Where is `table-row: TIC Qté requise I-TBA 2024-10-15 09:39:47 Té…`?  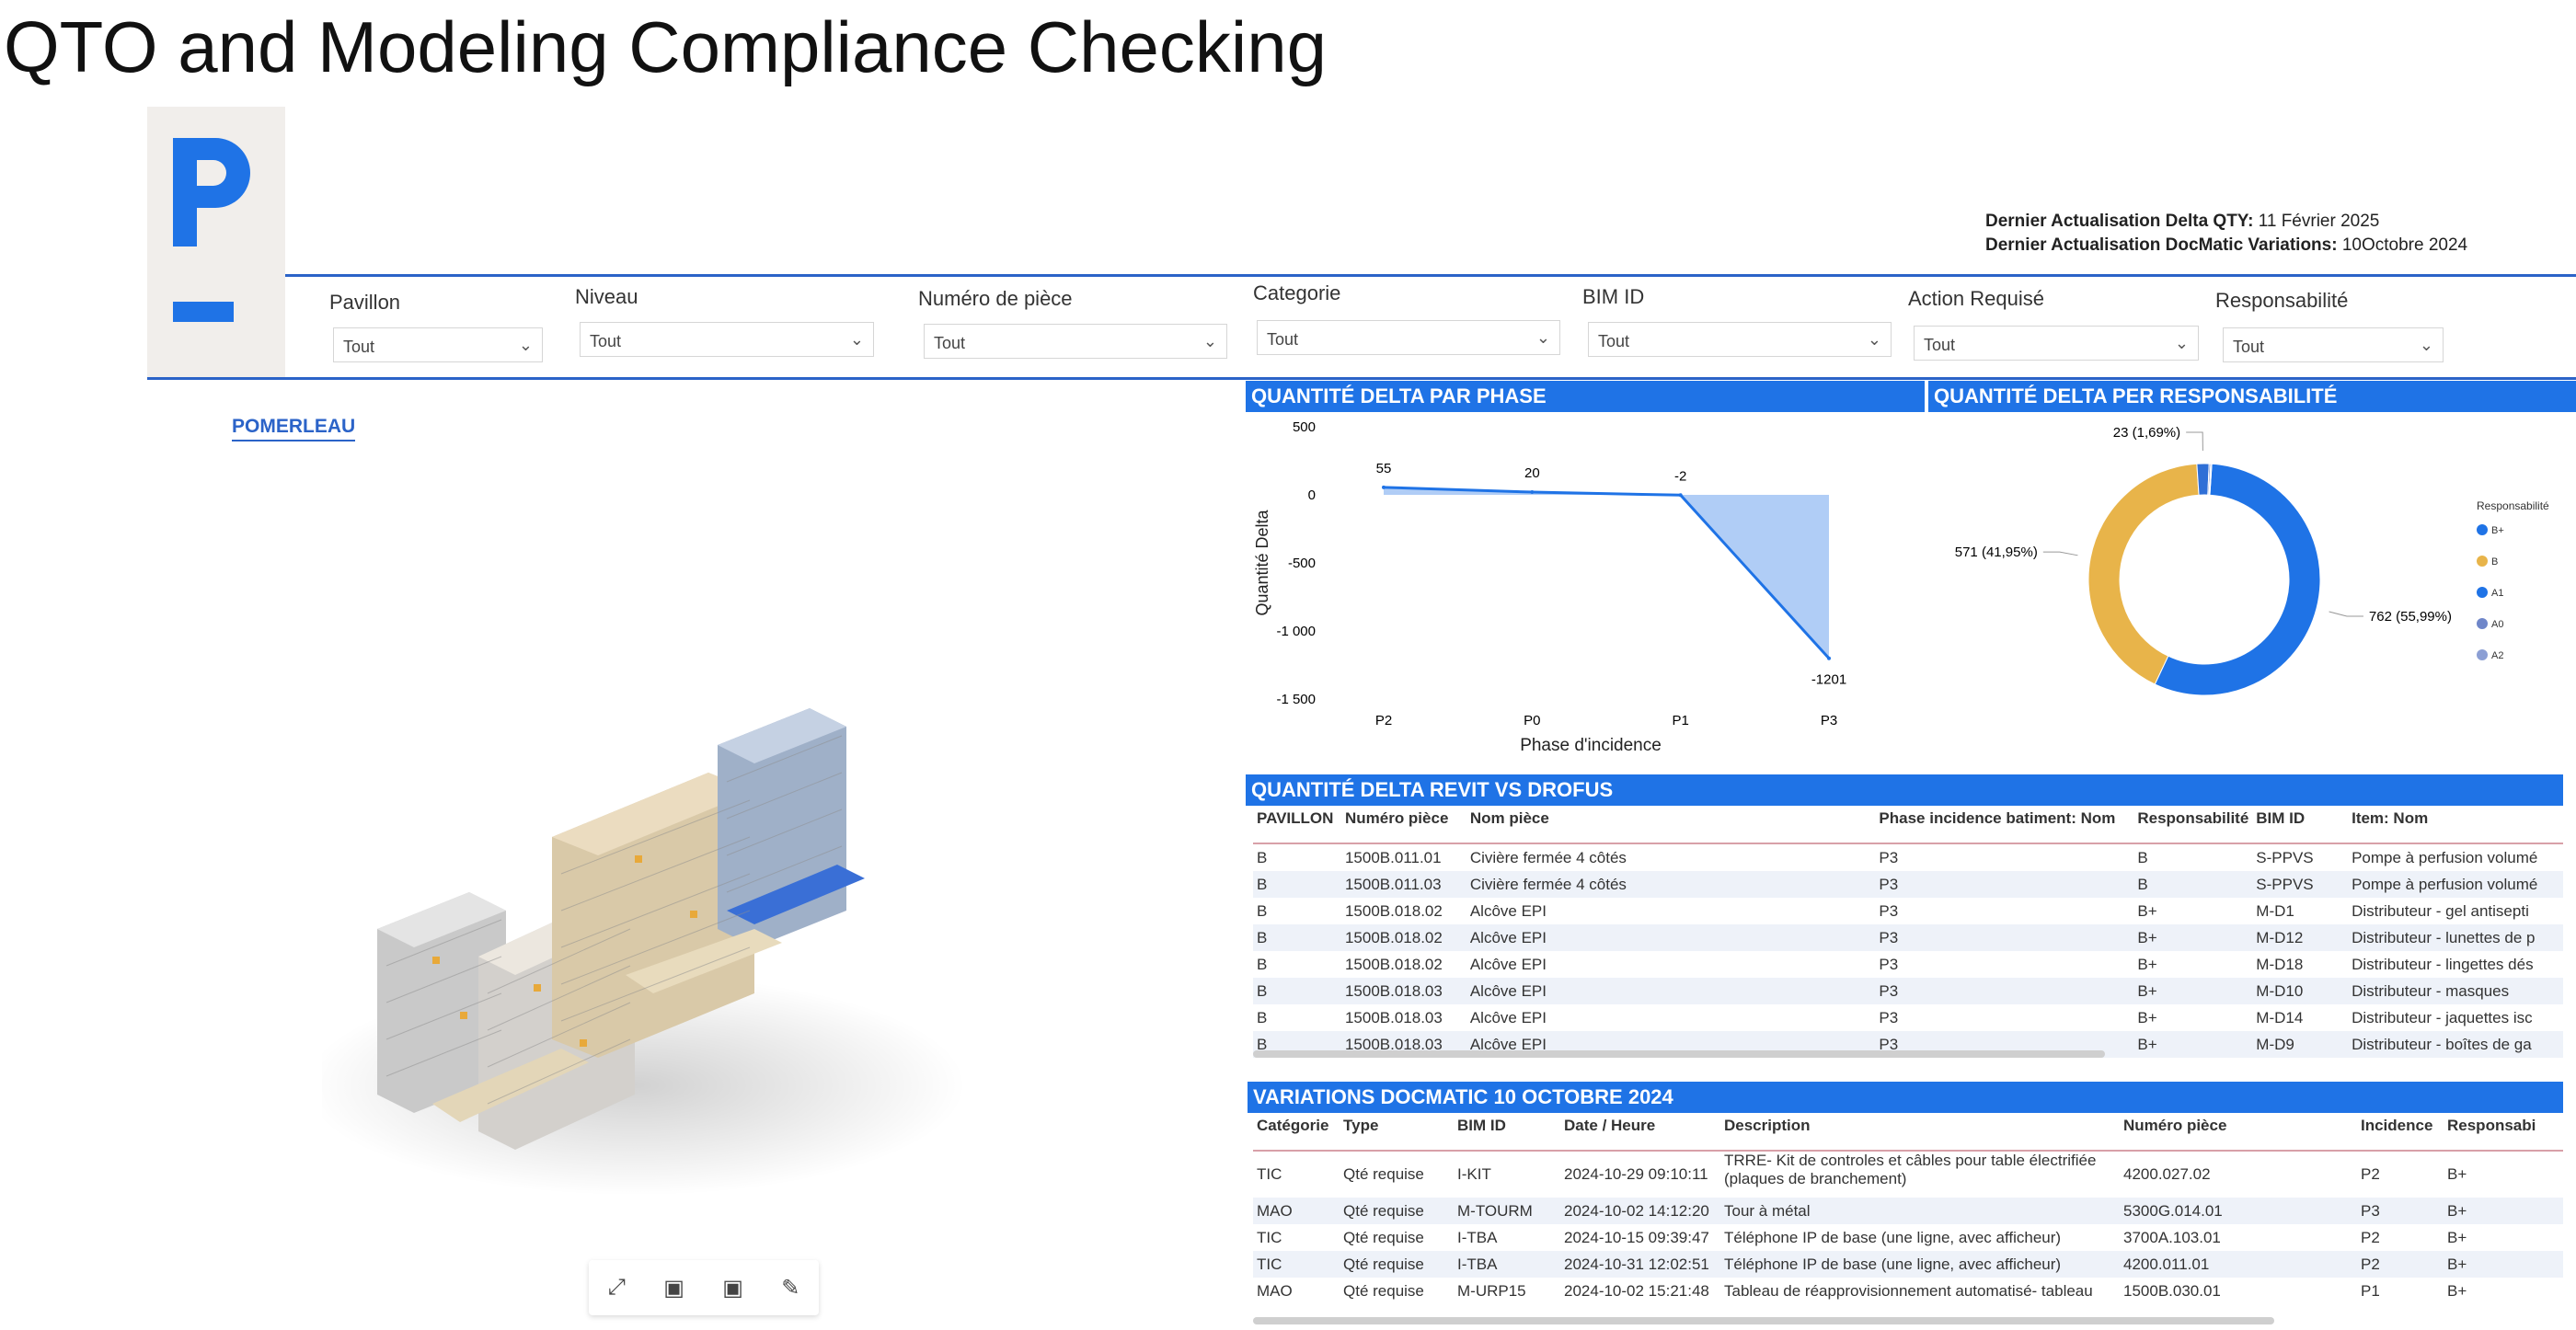 table-row: TIC Qté requise I-TBA 2024-10-15 09:39:47 Té… is located at coordinates (1908, 1237).